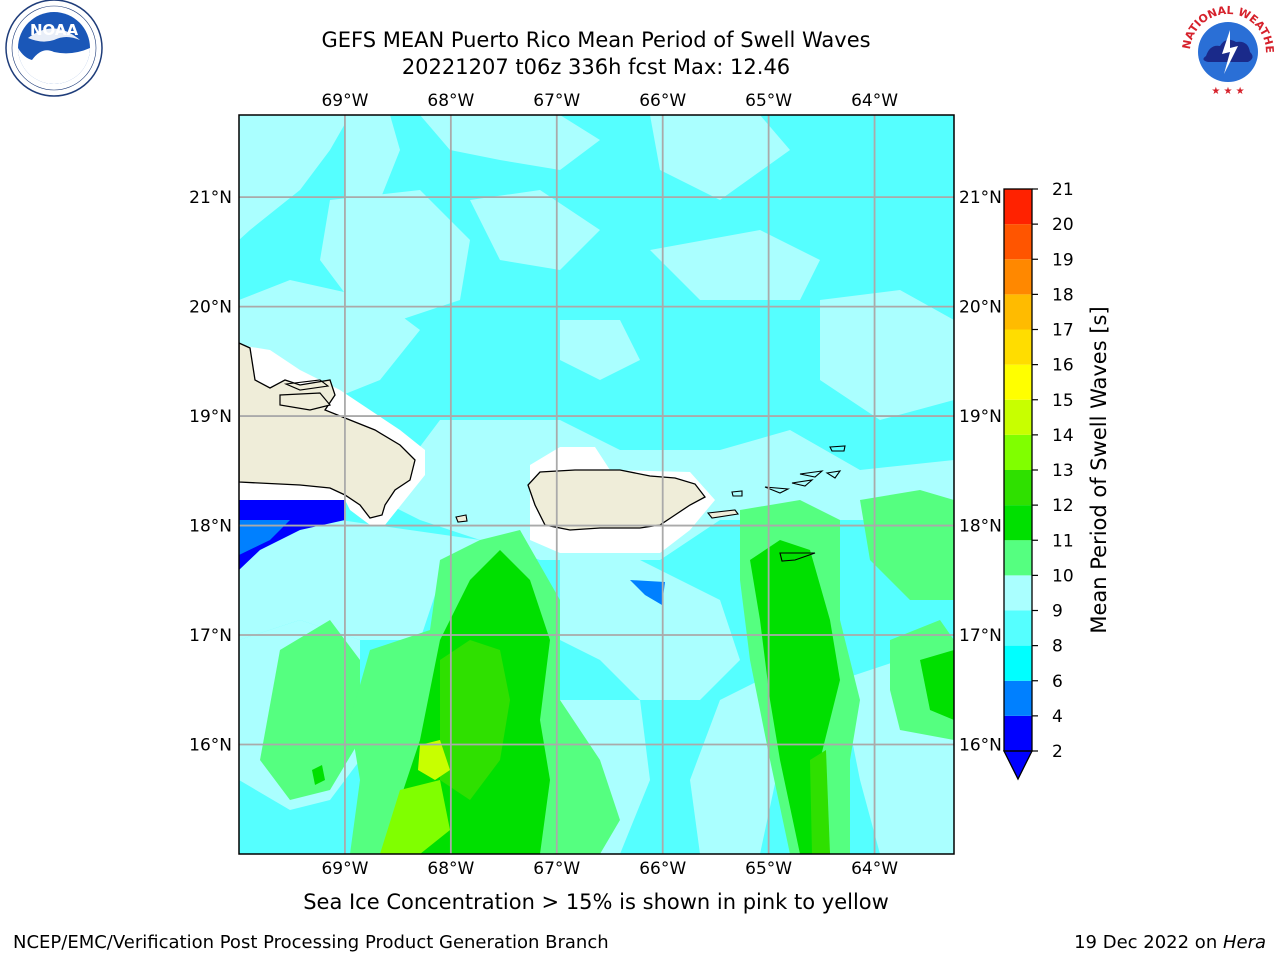 The image size is (1280, 960). Describe the element at coordinates (1038, 480) in the screenshot. I see `colorbar: 2 4 6 8 9 10 11 12 13 14 15 16 17 18 19 20 21` at that location.